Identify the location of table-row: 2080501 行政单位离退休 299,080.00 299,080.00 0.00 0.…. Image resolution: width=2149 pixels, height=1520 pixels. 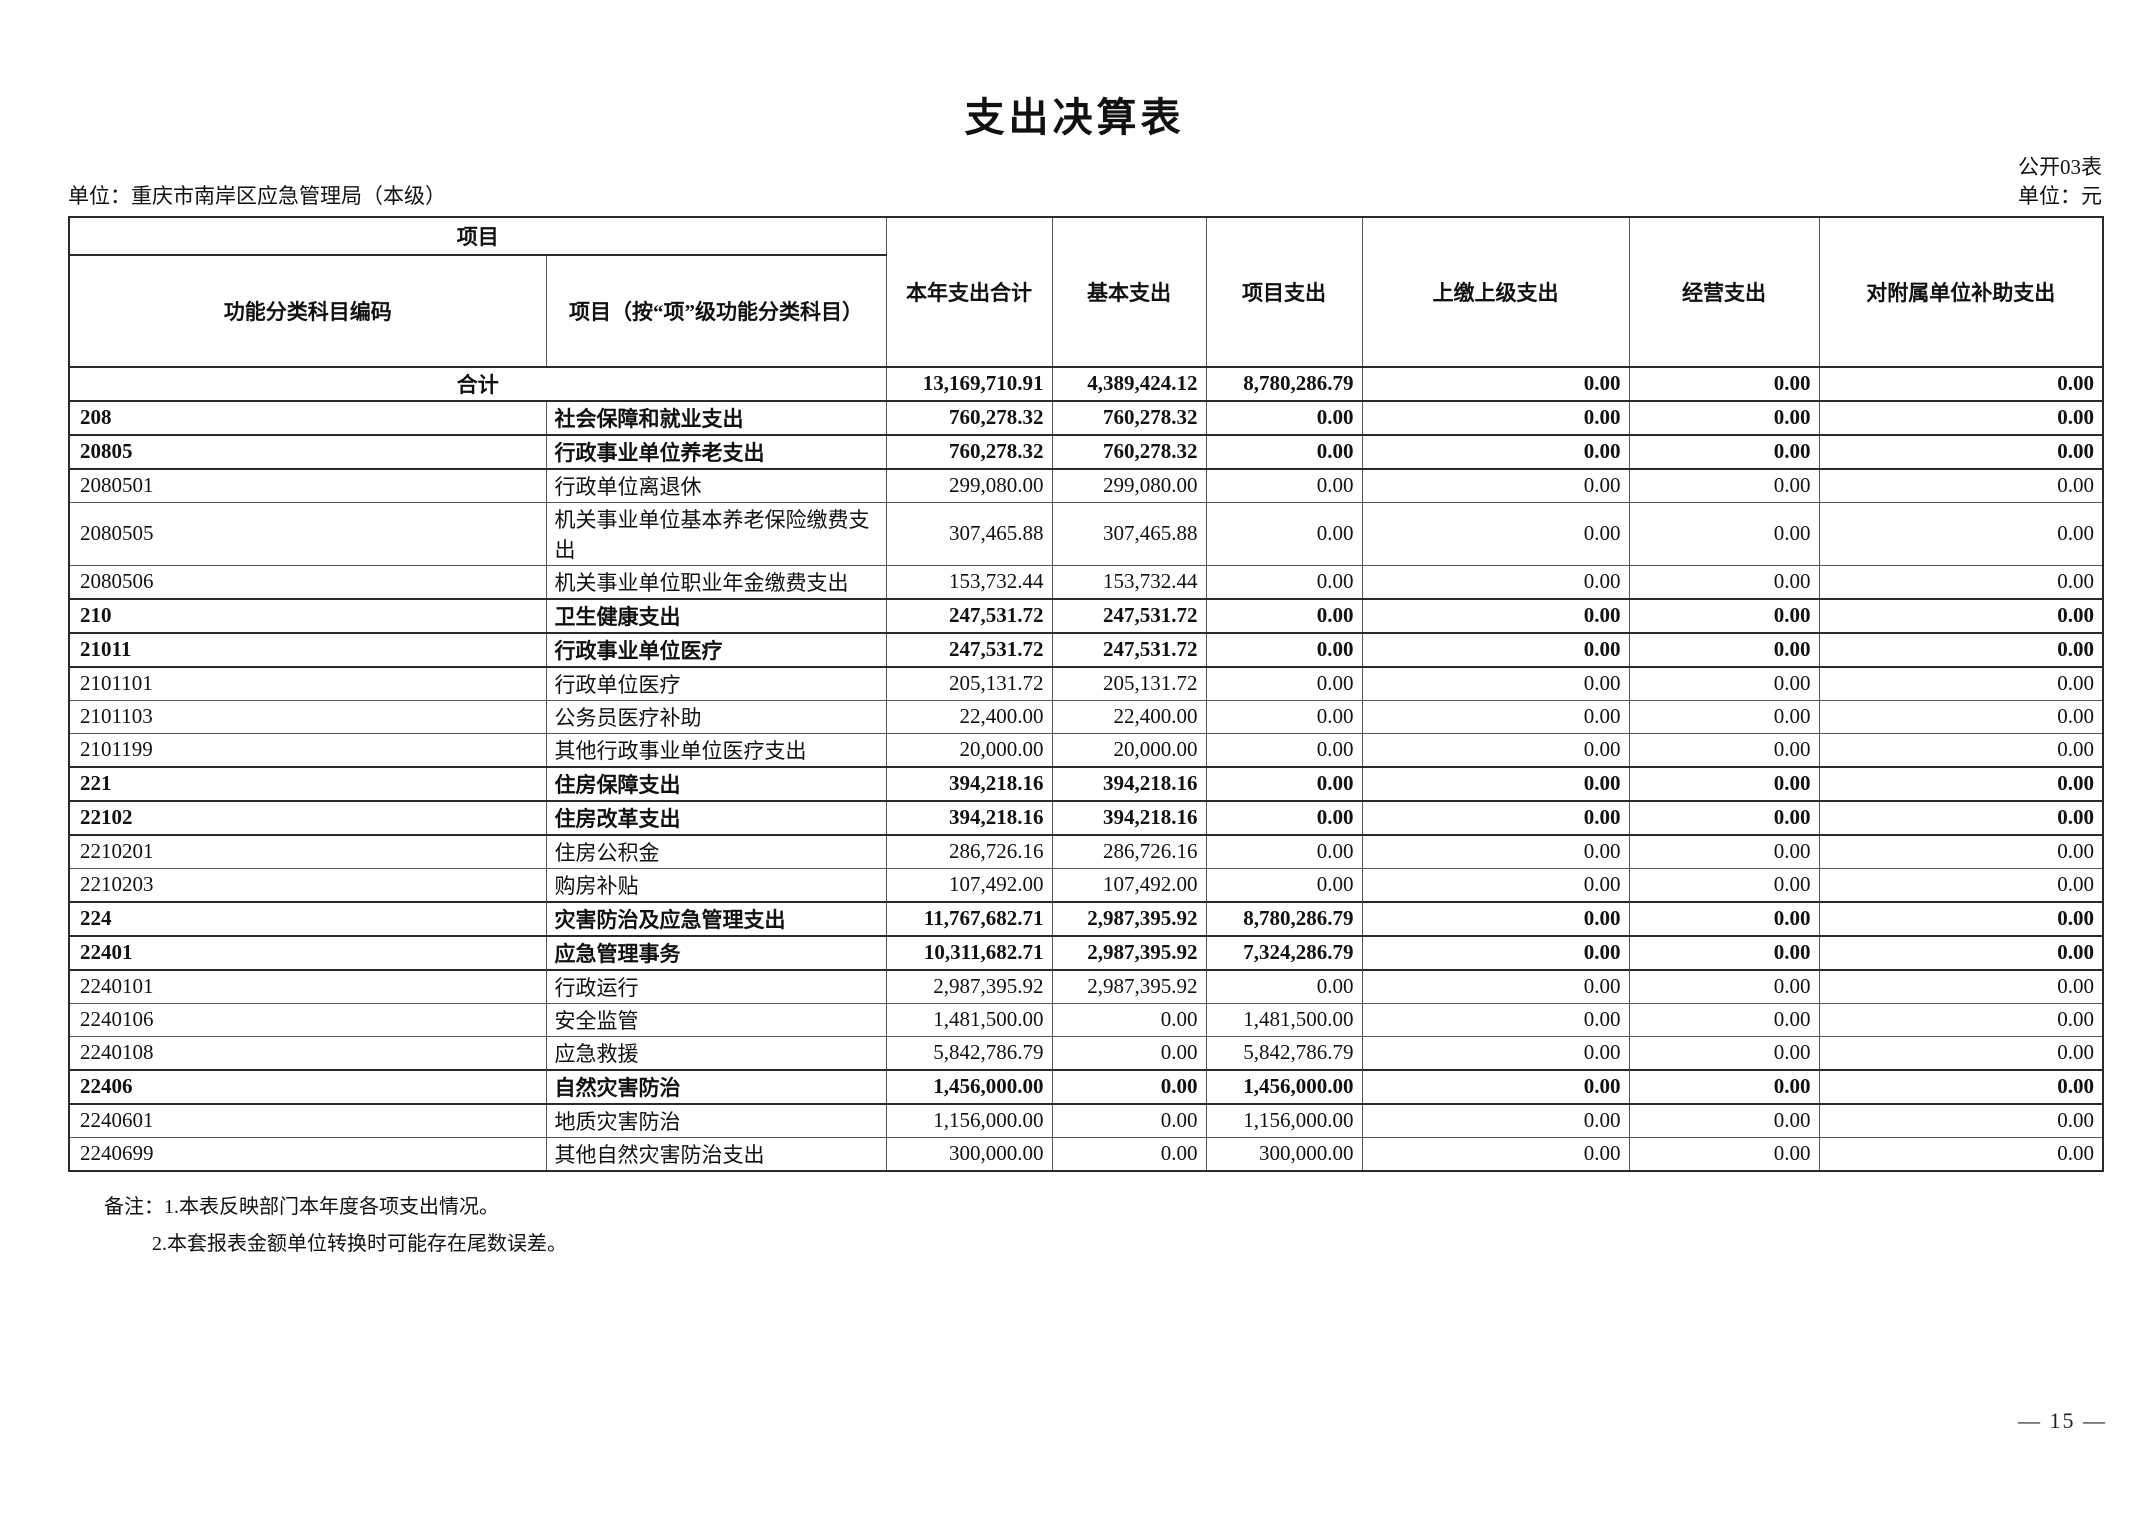
(1086, 485).